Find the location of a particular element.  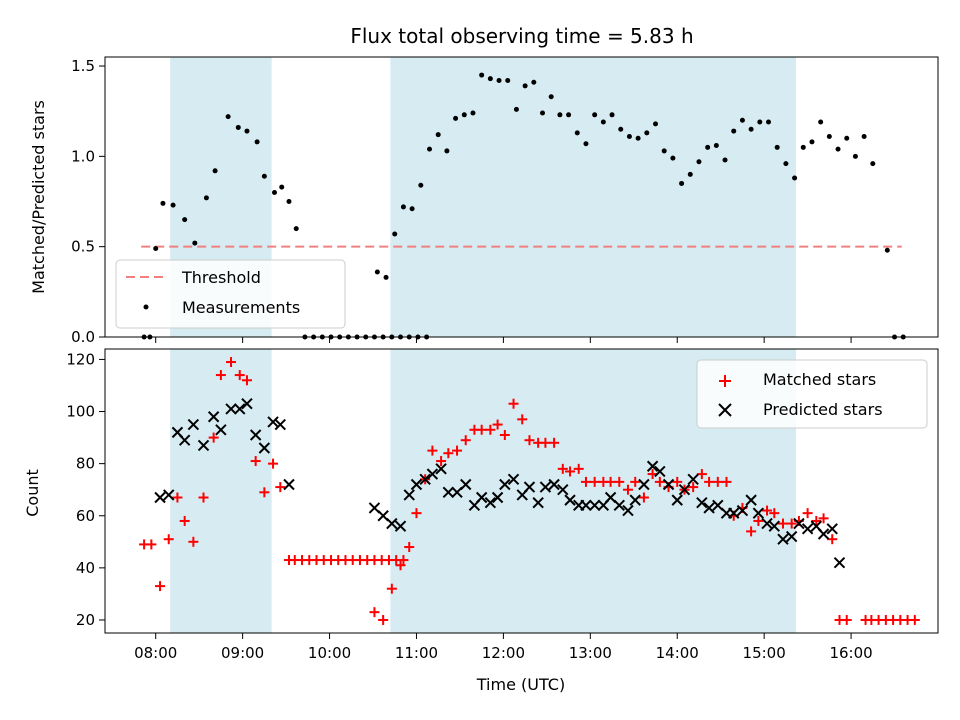

predicted-legend-label: Predicted stars is located at coordinates (823, 409).